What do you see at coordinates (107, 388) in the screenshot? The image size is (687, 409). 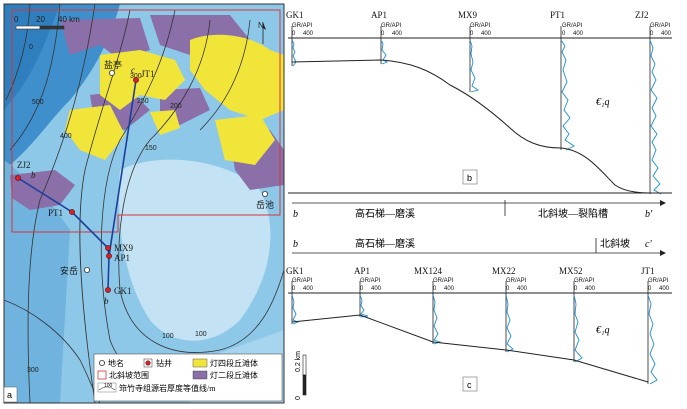 I see `legend-isoline-icon` at bounding box center [107, 388].